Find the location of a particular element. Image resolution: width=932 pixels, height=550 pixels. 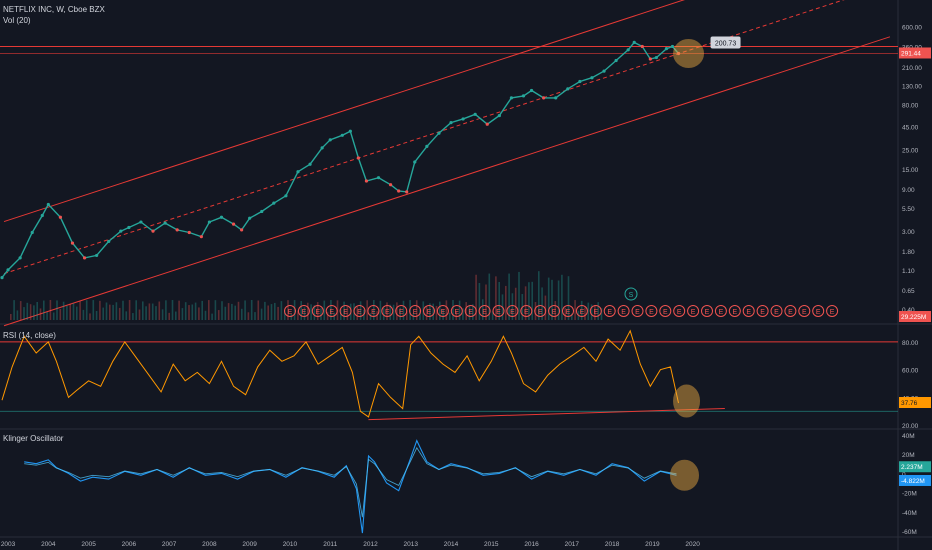

rsi-highlight is located at coordinates (687, 401).